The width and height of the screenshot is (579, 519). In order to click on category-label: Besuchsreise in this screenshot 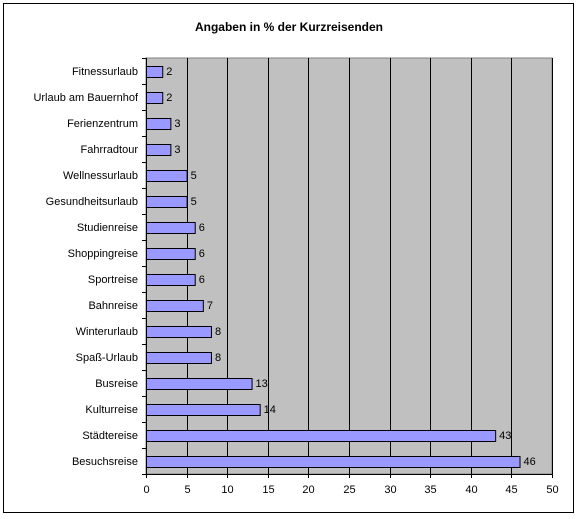, I will do `click(105, 462)`.